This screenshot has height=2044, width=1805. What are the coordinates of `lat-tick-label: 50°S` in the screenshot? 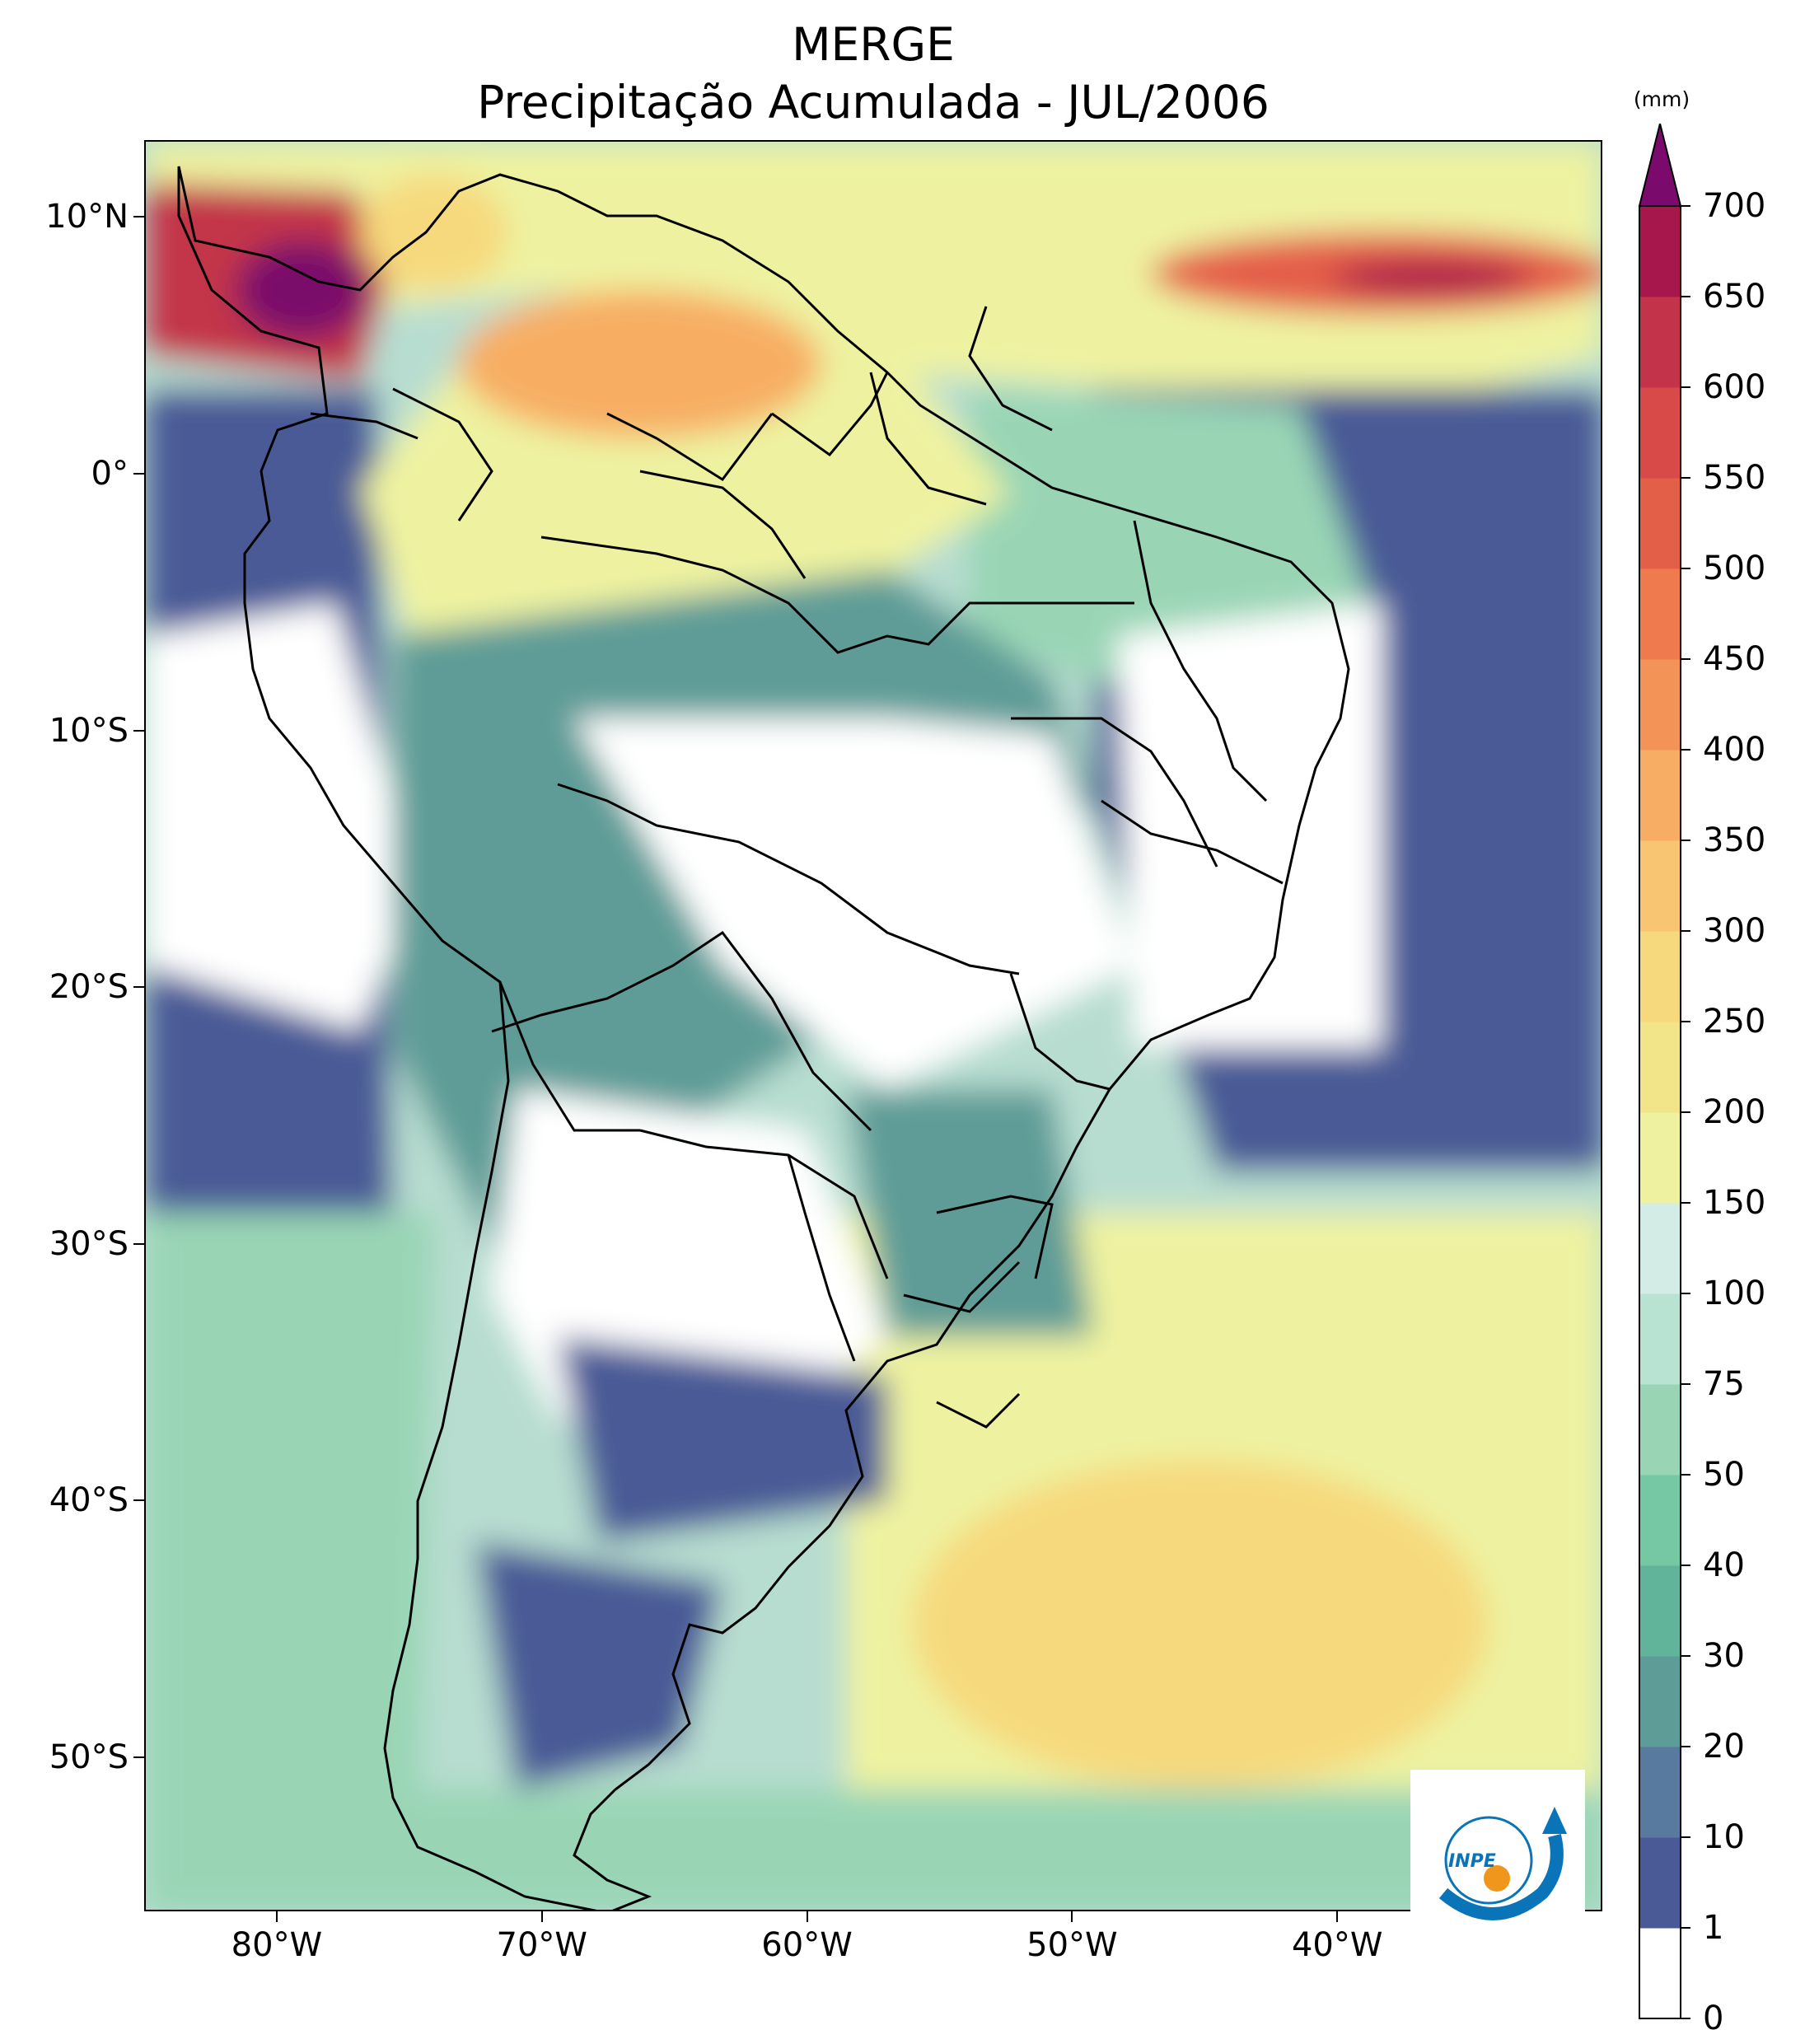 It's located at (89, 1757).